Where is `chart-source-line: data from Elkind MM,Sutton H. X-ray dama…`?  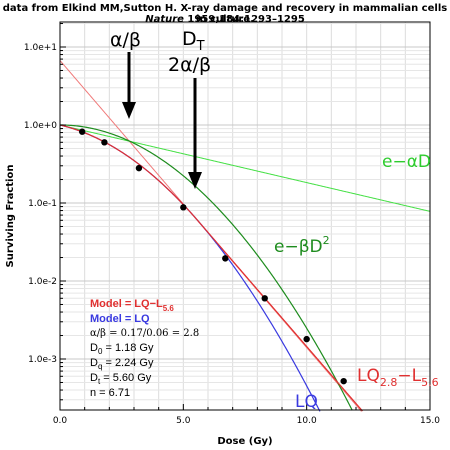 chart-source-line: data from Elkind MM,Sutton H. X-ray dama… is located at coordinates (225, 14).